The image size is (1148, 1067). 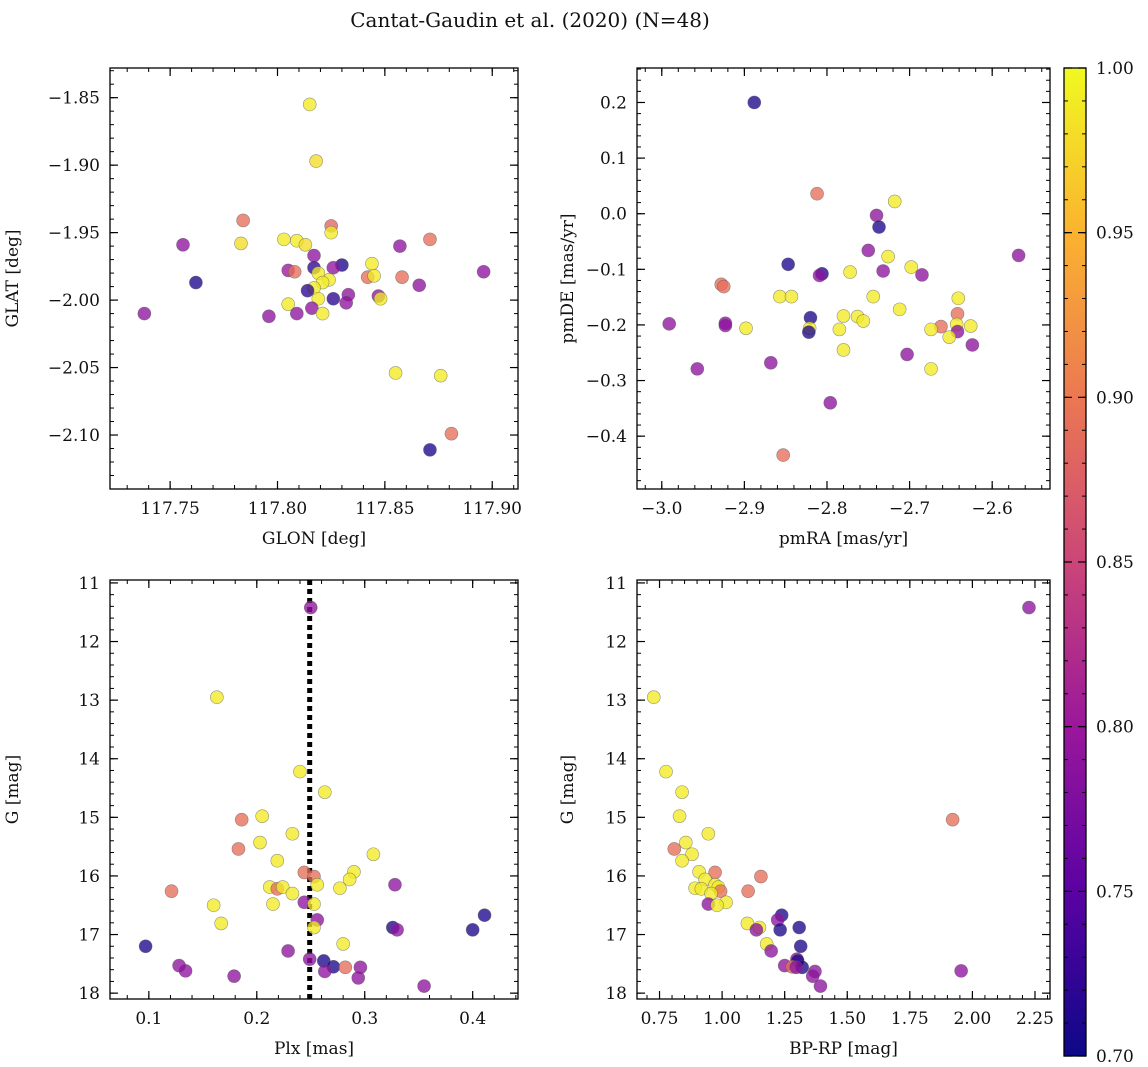 What do you see at coordinates (74, 166) in the screenshot?
I see `y-tick-label: −1.90` at bounding box center [74, 166].